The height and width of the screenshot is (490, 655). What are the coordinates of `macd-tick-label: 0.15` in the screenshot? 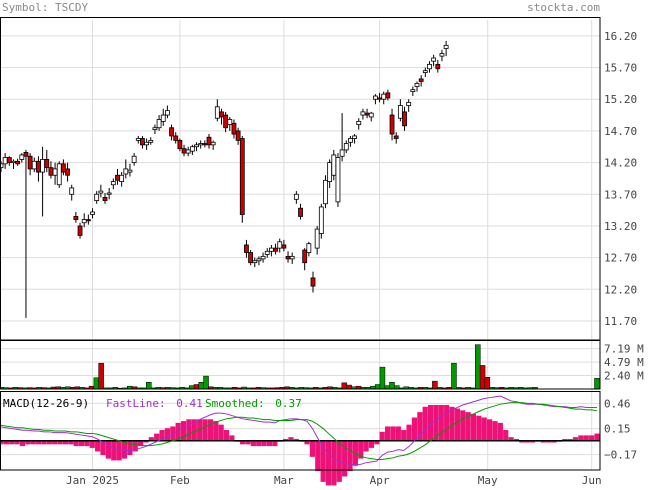 It's located at (617, 429).